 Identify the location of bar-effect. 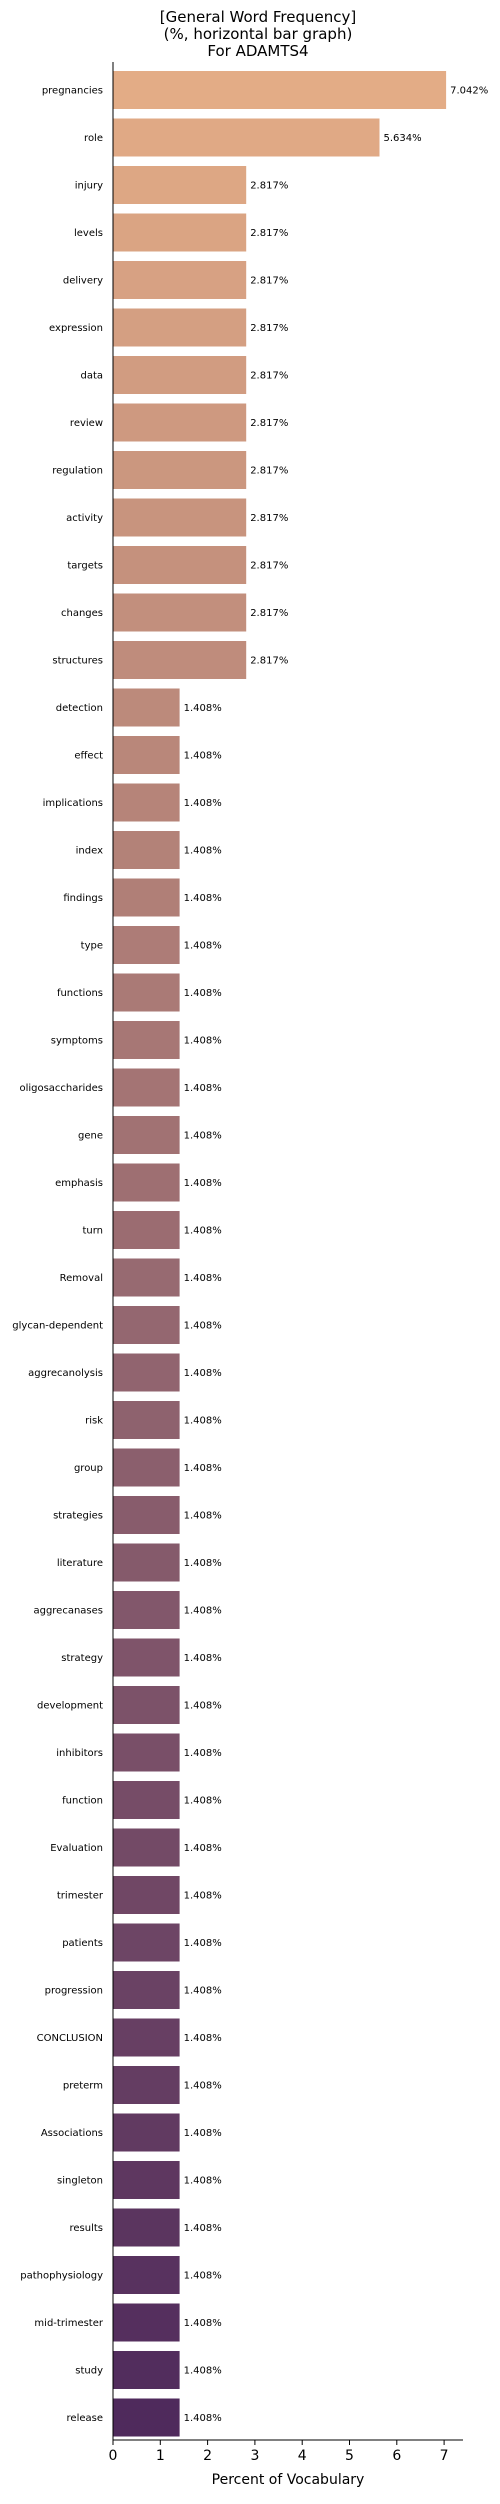
(146, 755).